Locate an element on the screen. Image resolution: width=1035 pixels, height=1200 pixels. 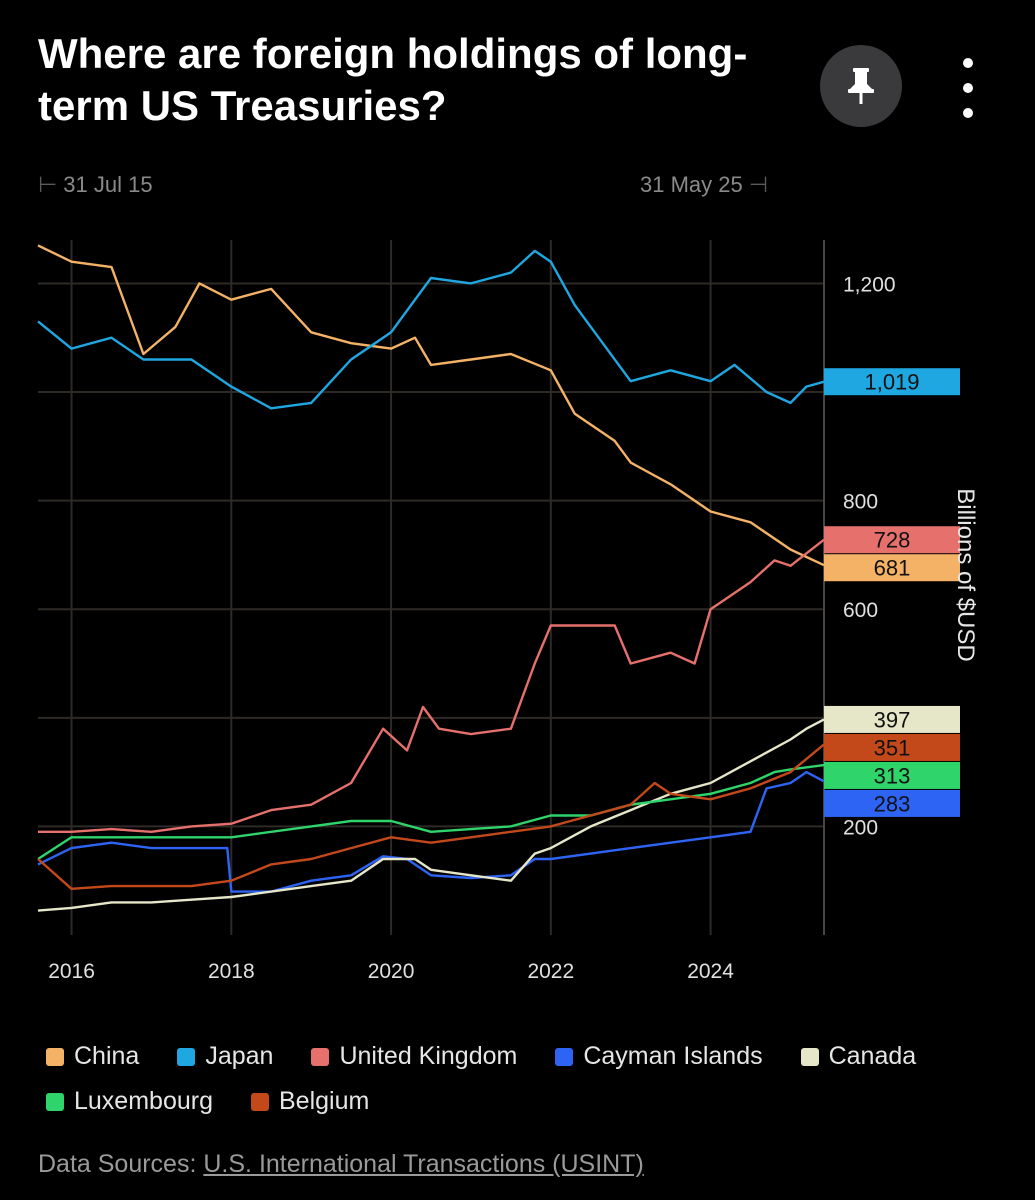
range-end-label: 31 May 25 is located at coordinates (691, 184).